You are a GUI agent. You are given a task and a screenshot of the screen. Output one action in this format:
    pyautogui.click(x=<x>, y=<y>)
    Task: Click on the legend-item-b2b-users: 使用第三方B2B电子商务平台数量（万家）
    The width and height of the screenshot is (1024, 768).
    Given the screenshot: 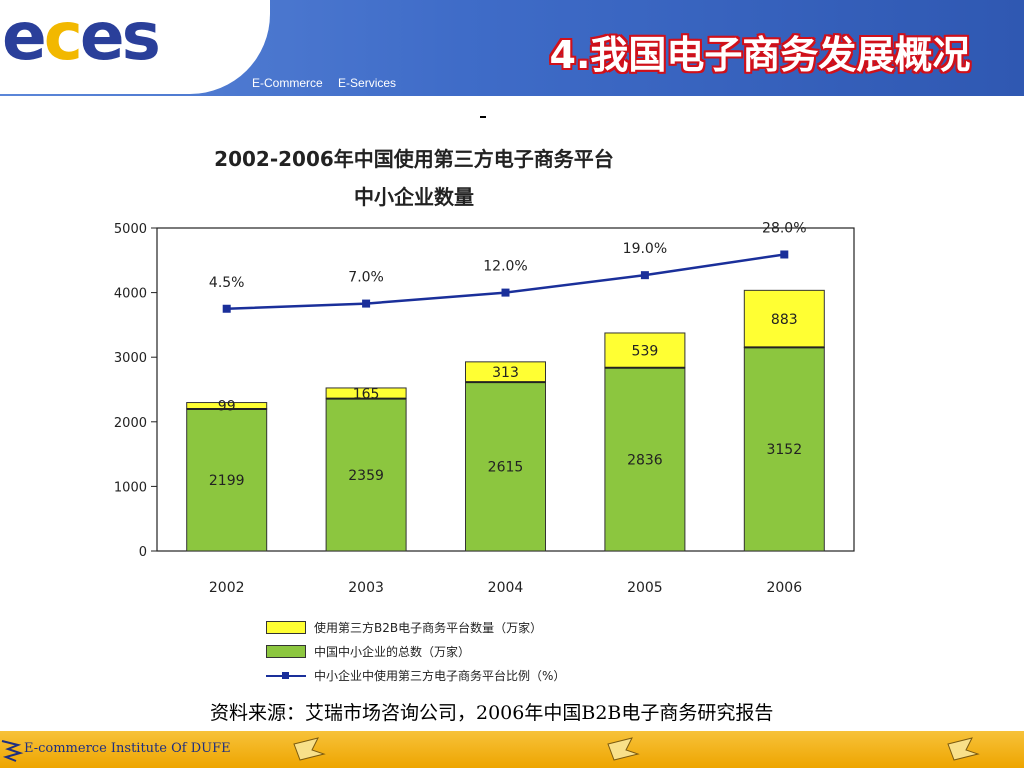 What is the action you would take?
    pyautogui.click(x=415, y=628)
    